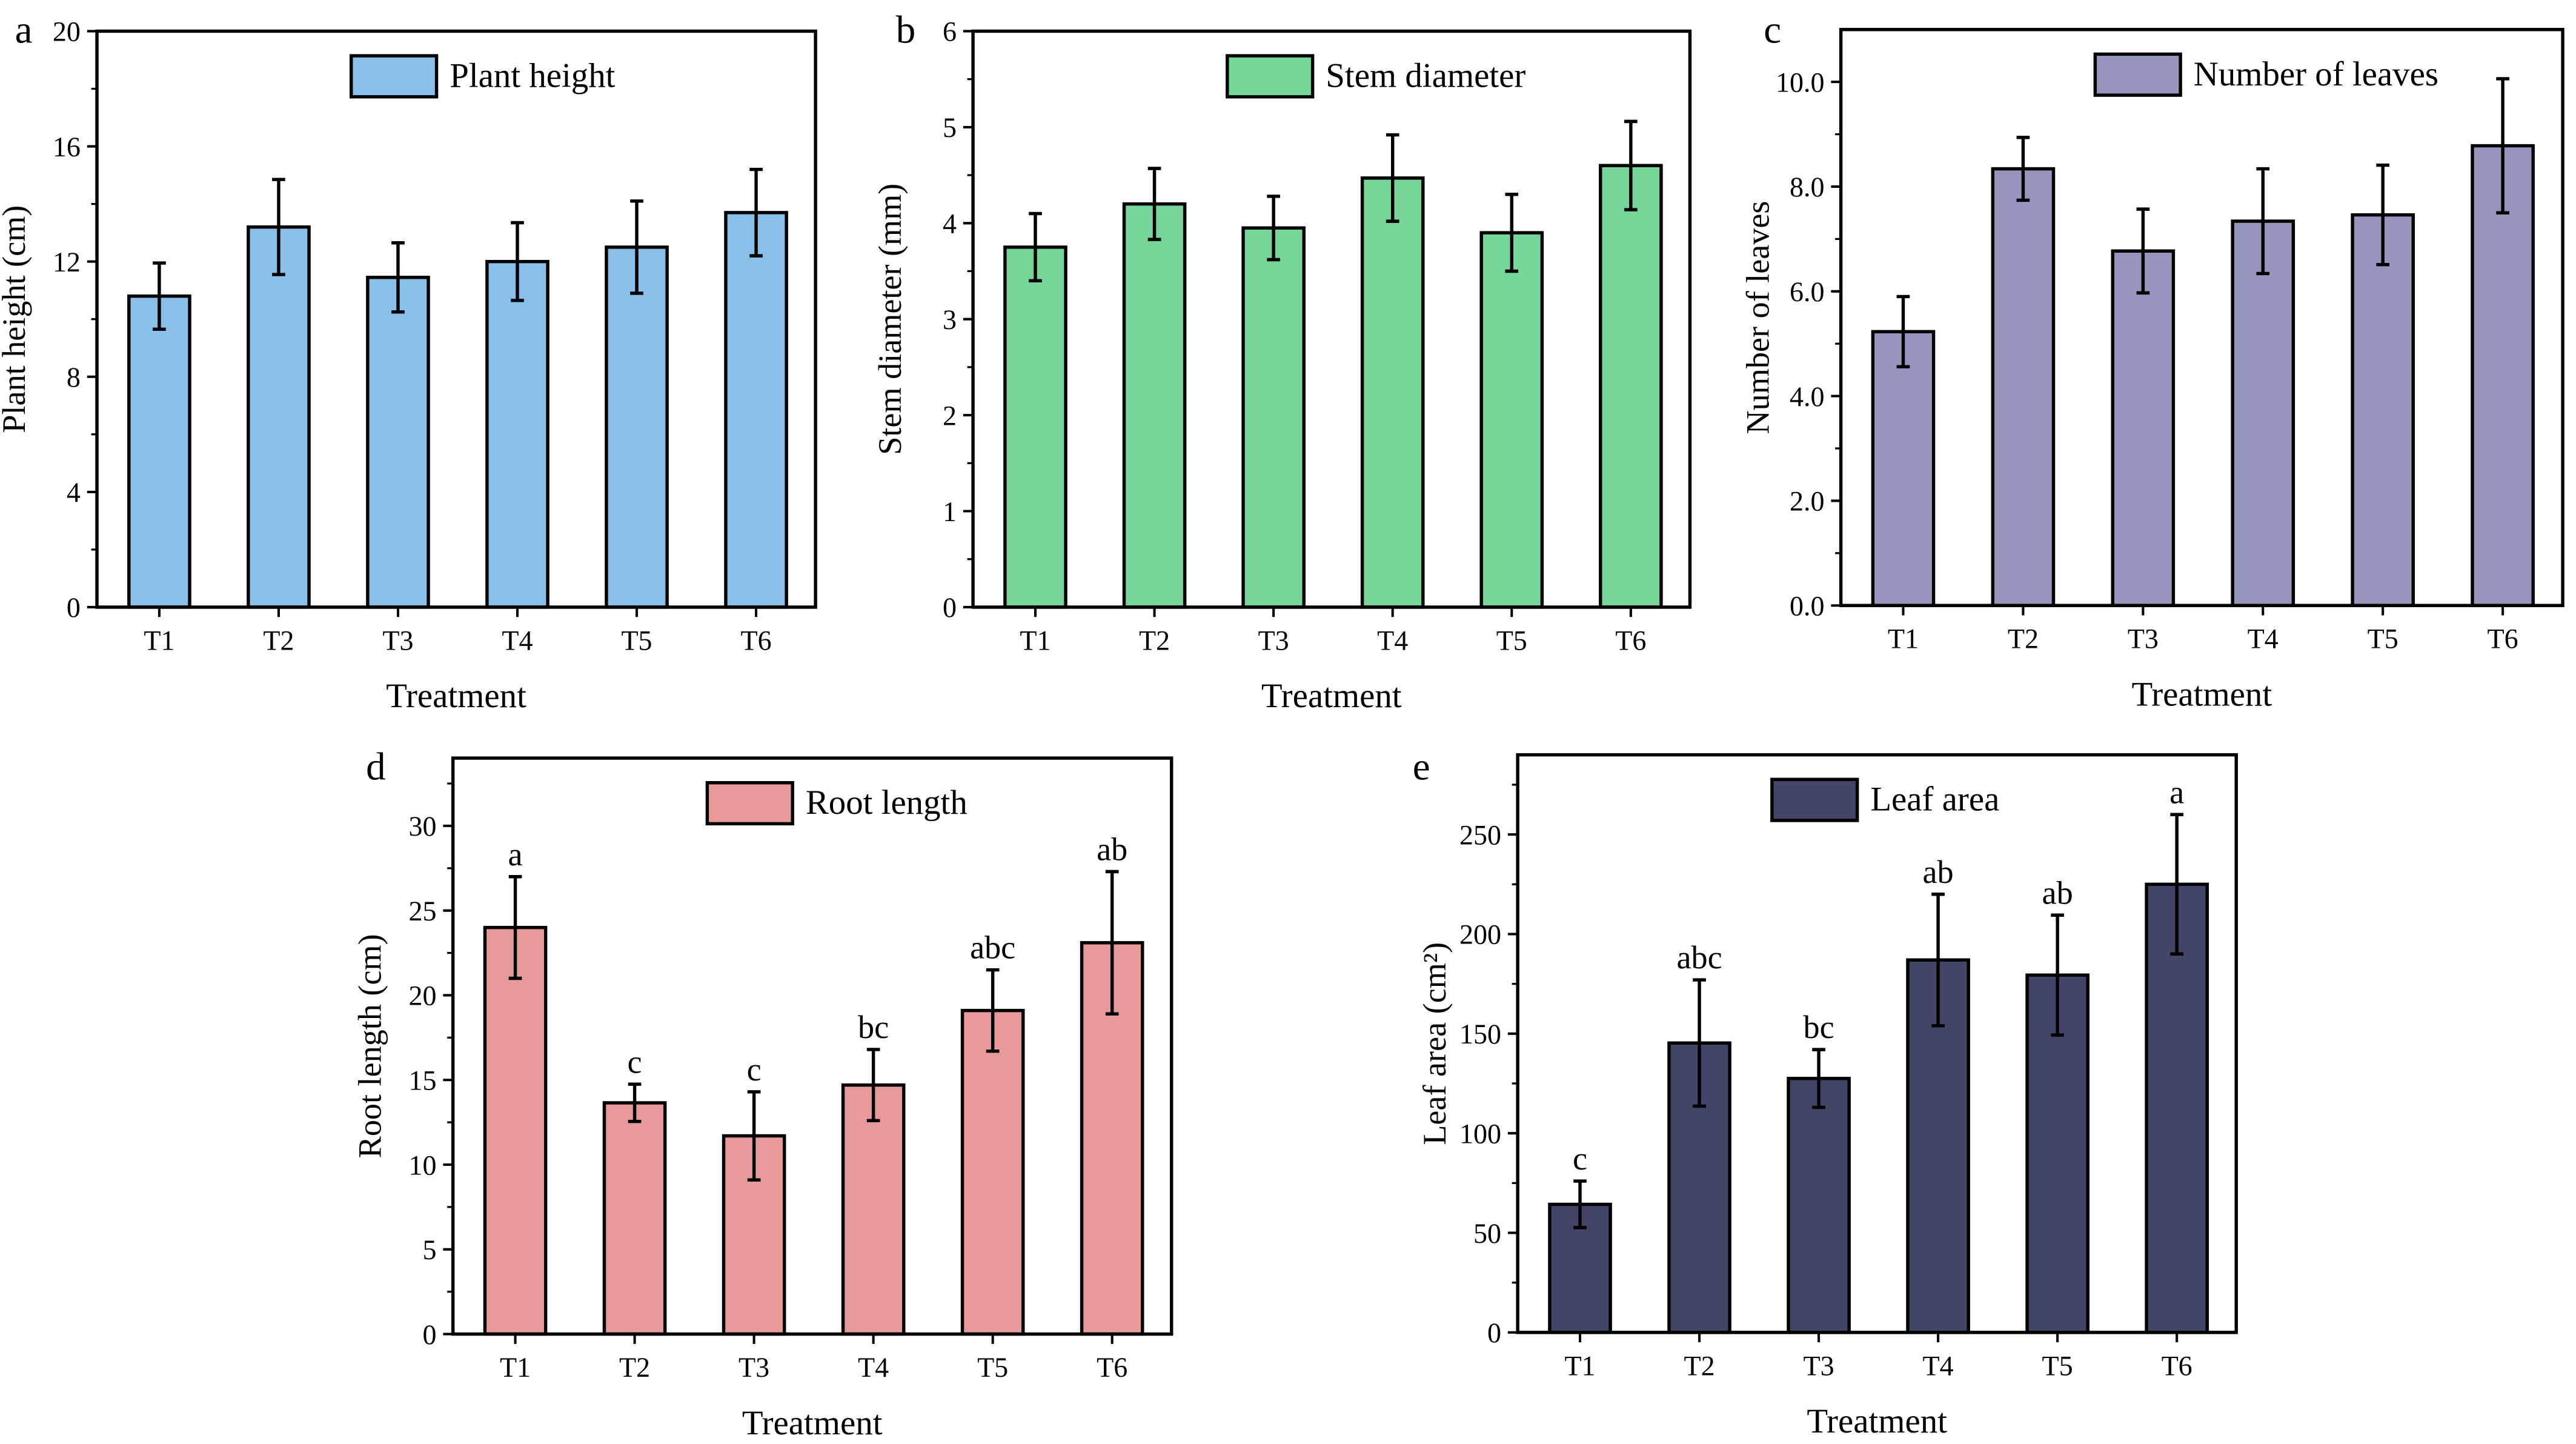 The image size is (2576, 1444). Describe the element at coordinates (1480, 1133) in the screenshot. I see `y-tick-label: 100` at that location.